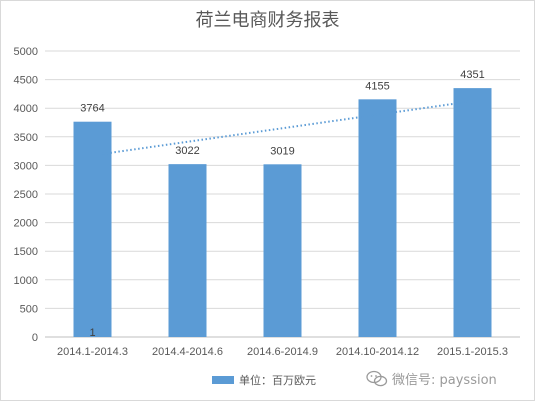 The width and height of the screenshot is (535, 401). What do you see at coordinates (277, 380) in the screenshot?
I see `legend-label: 单位：百万欧元` at bounding box center [277, 380].